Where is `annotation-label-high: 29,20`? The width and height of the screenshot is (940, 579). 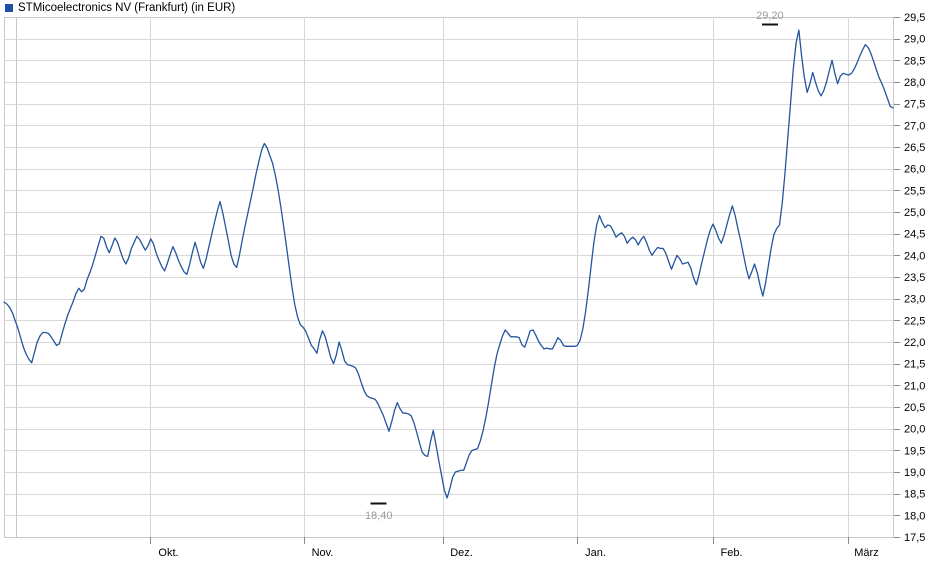
annotation-label-high: 29,20 is located at coordinates (770, 16).